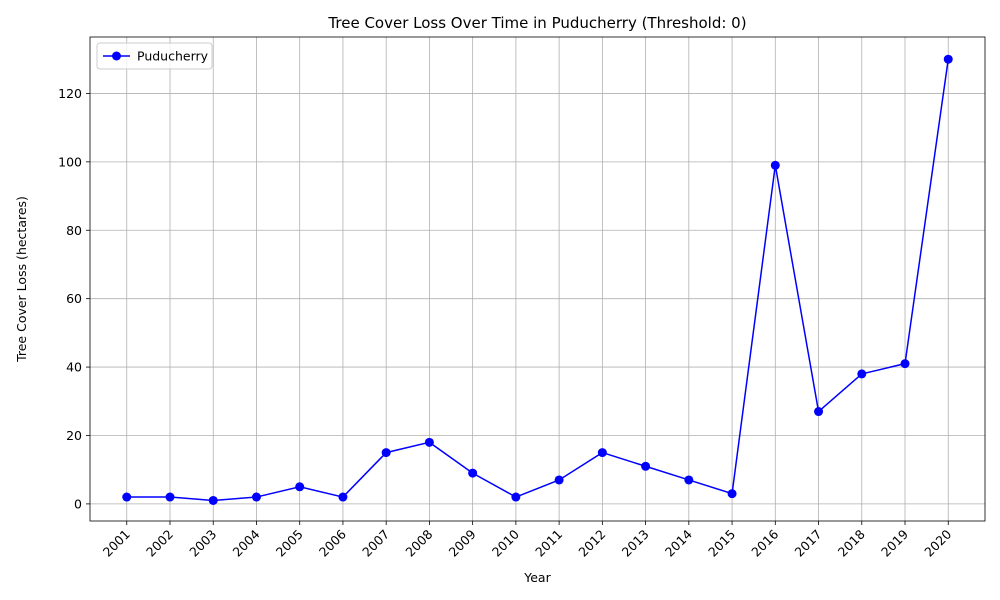 The width and height of the screenshot is (1000, 600). What do you see at coordinates (116, 56) in the screenshot?
I see `legend-marker-sample` at bounding box center [116, 56].